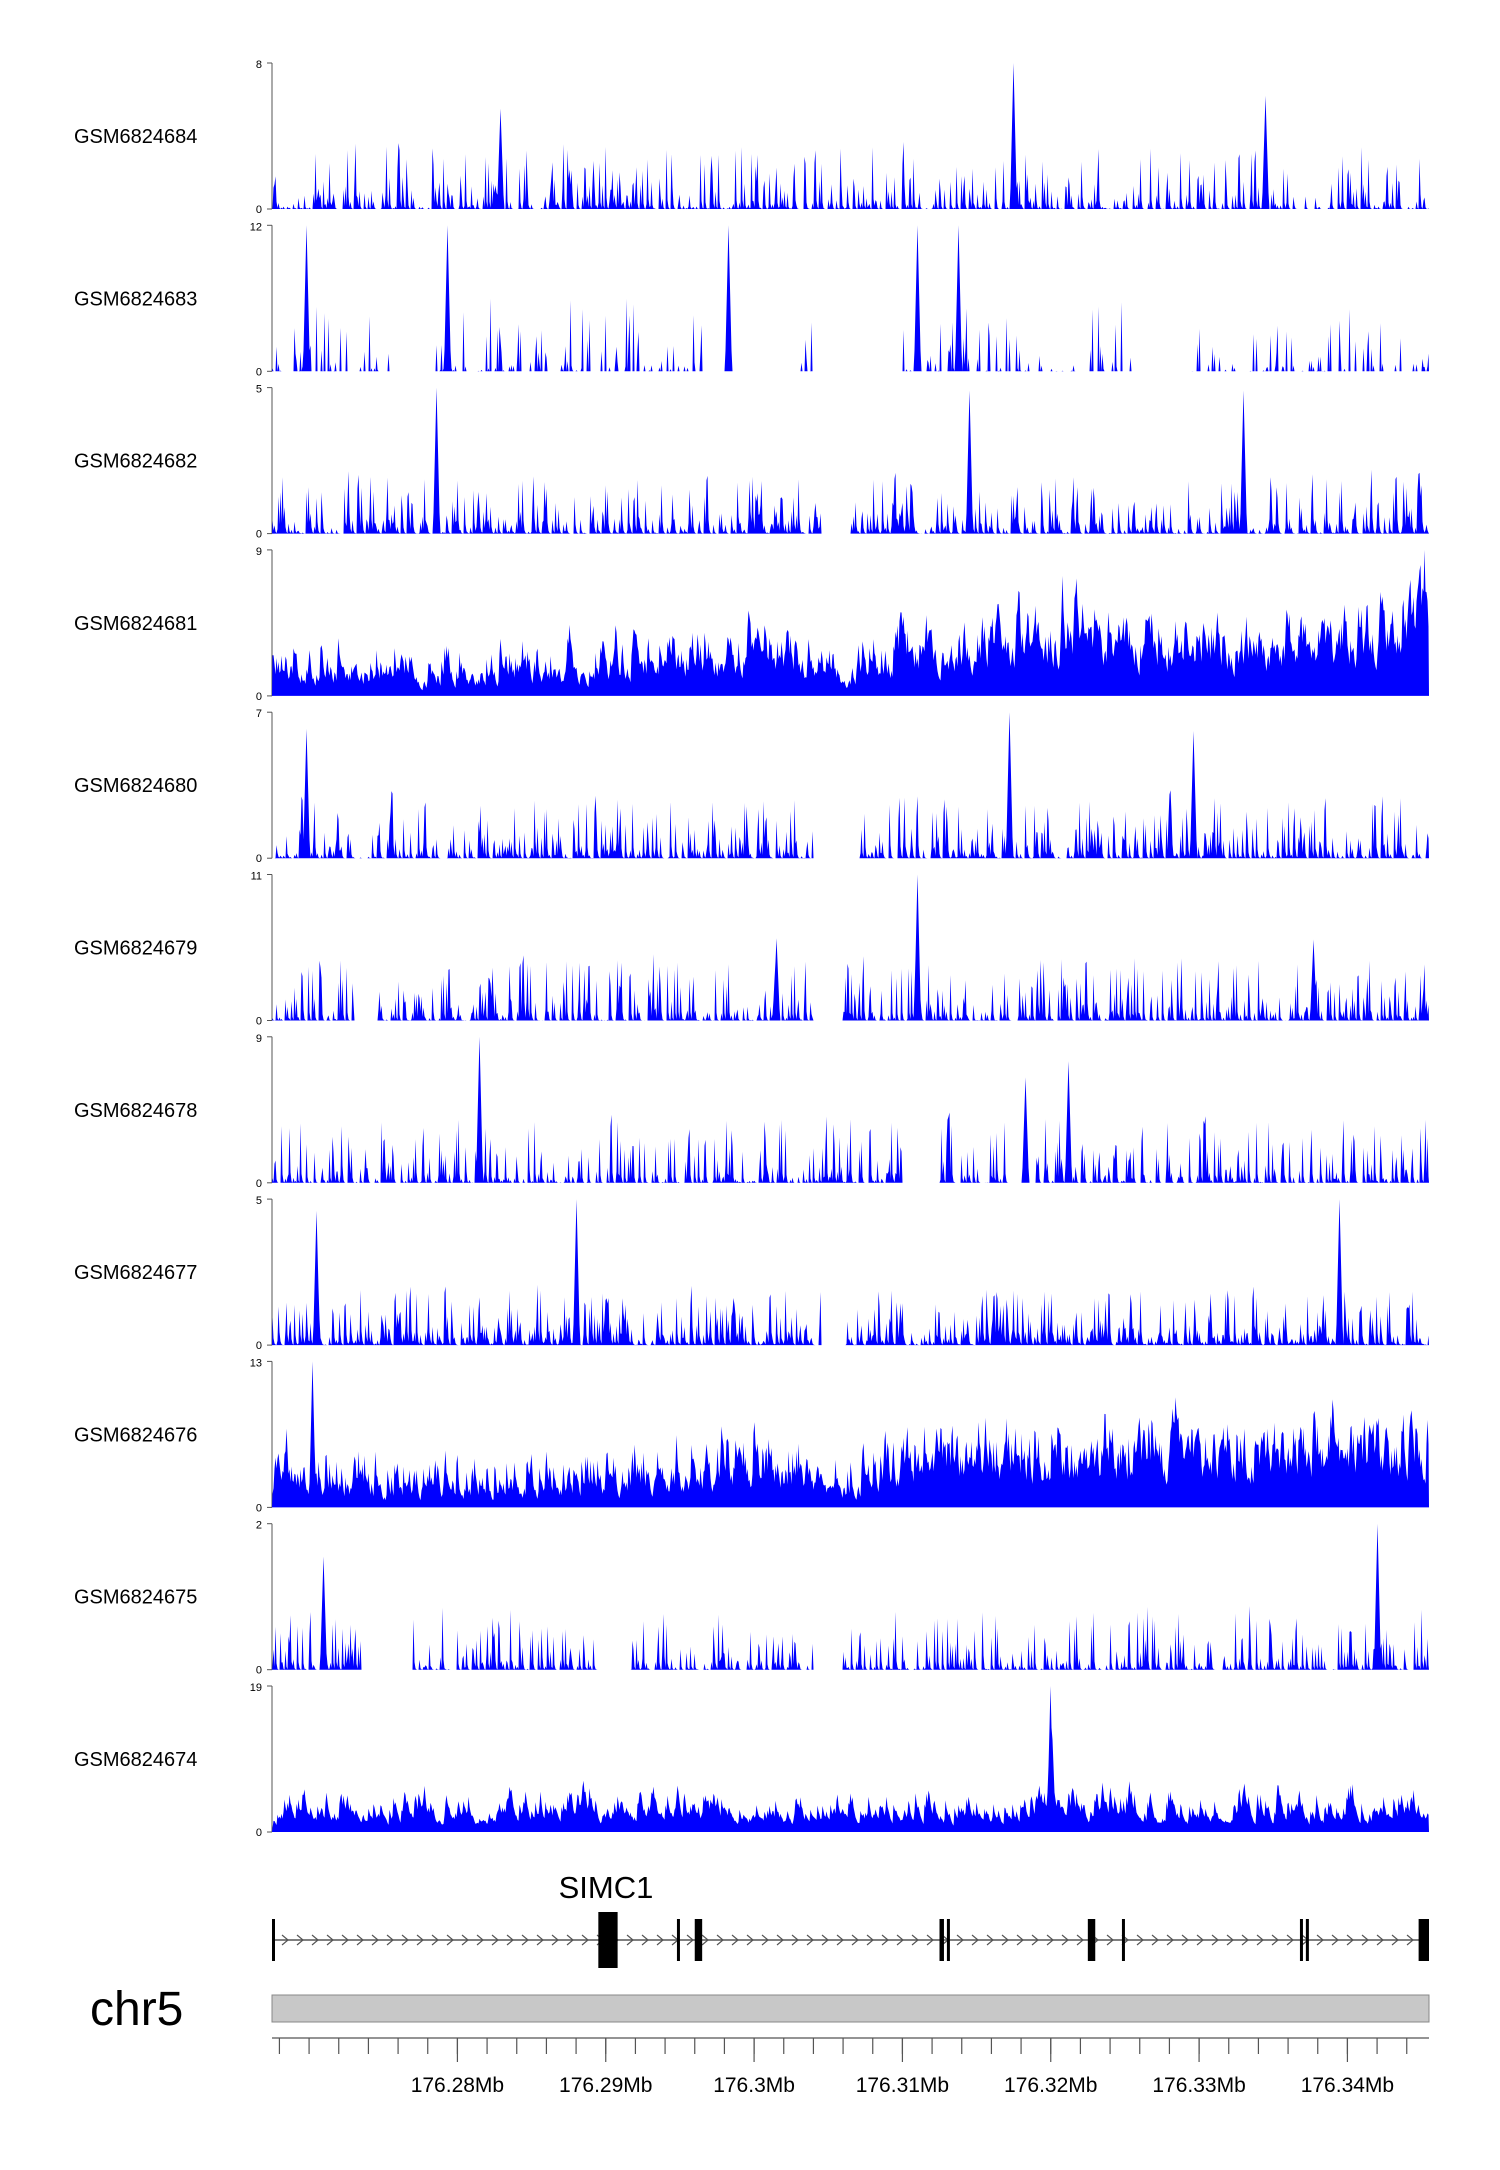  I want to click on ideogram-track: chr5, so click(760, 2009).